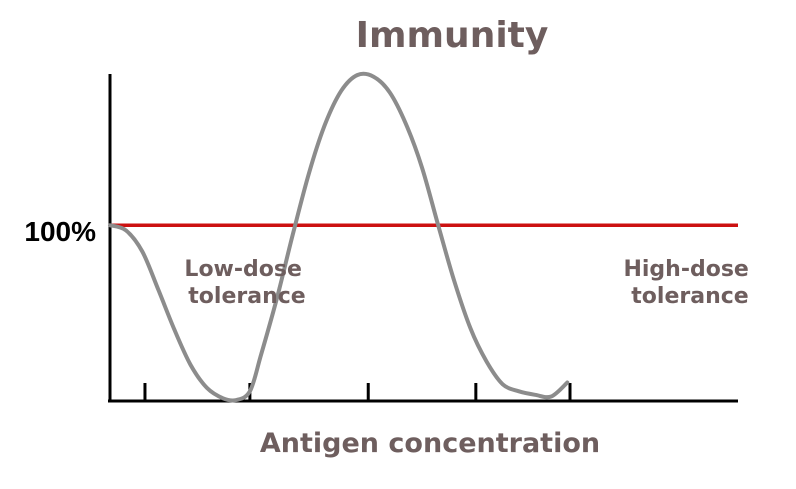 Image resolution: width=796 pixels, height=489 pixels. Describe the element at coordinates (685, 269) in the screenshot. I see `annotation-high-dose-line1: High-dose` at that location.